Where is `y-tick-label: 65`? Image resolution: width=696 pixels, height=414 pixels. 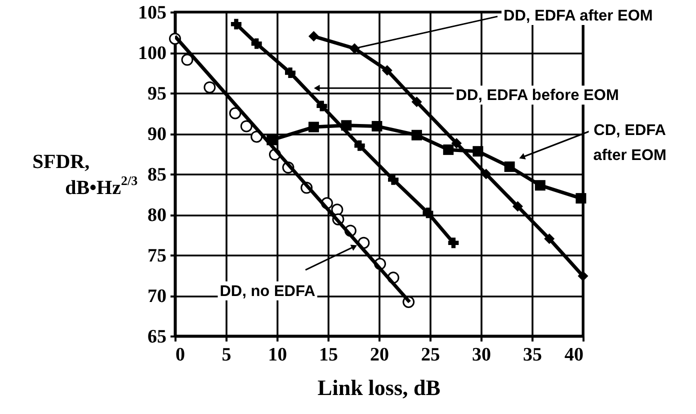
y-tick-label: 65 is located at coordinates (157, 337).